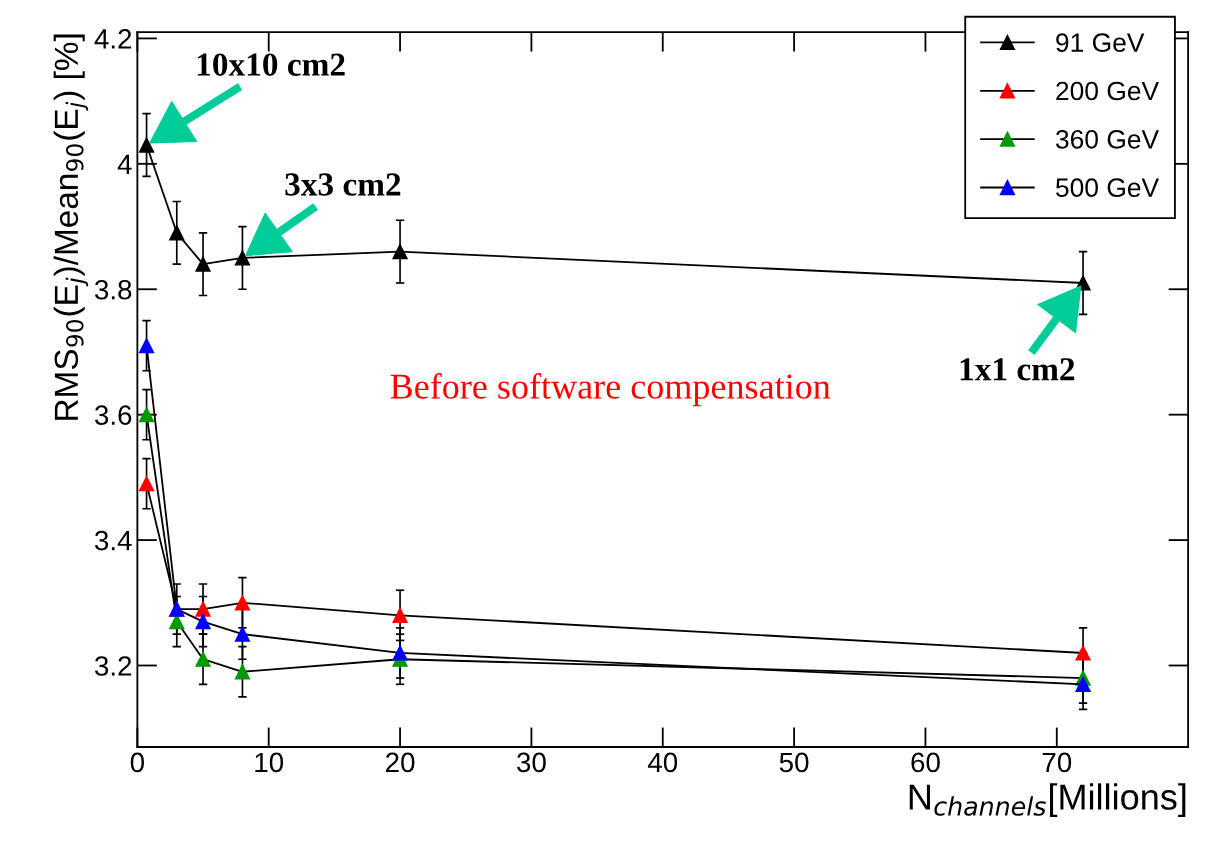 Image resolution: width=1205 pixels, height=846 pixels. What do you see at coordinates (610, 390) in the screenshot?
I see `annotation: Before software compensation` at bounding box center [610, 390].